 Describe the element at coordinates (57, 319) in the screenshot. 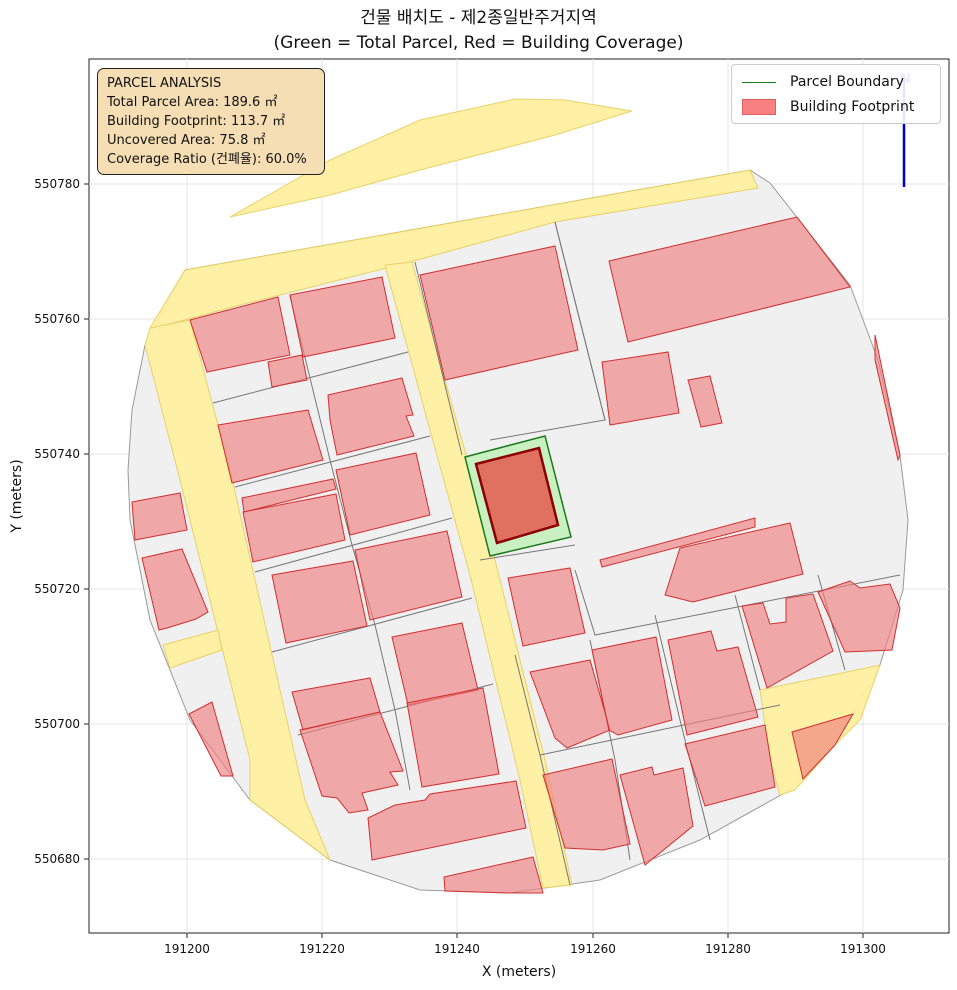

I see `y-tick-label: 550760` at that location.